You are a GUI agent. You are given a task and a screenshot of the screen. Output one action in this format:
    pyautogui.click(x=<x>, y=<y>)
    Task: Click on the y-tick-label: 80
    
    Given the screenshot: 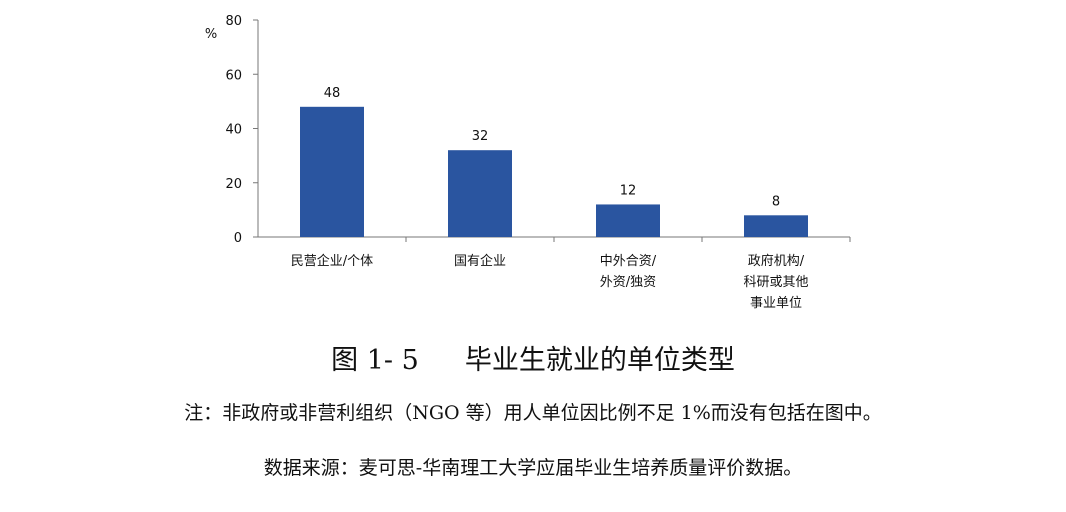 What is the action you would take?
    pyautogui.click(x=233, y=21)
    